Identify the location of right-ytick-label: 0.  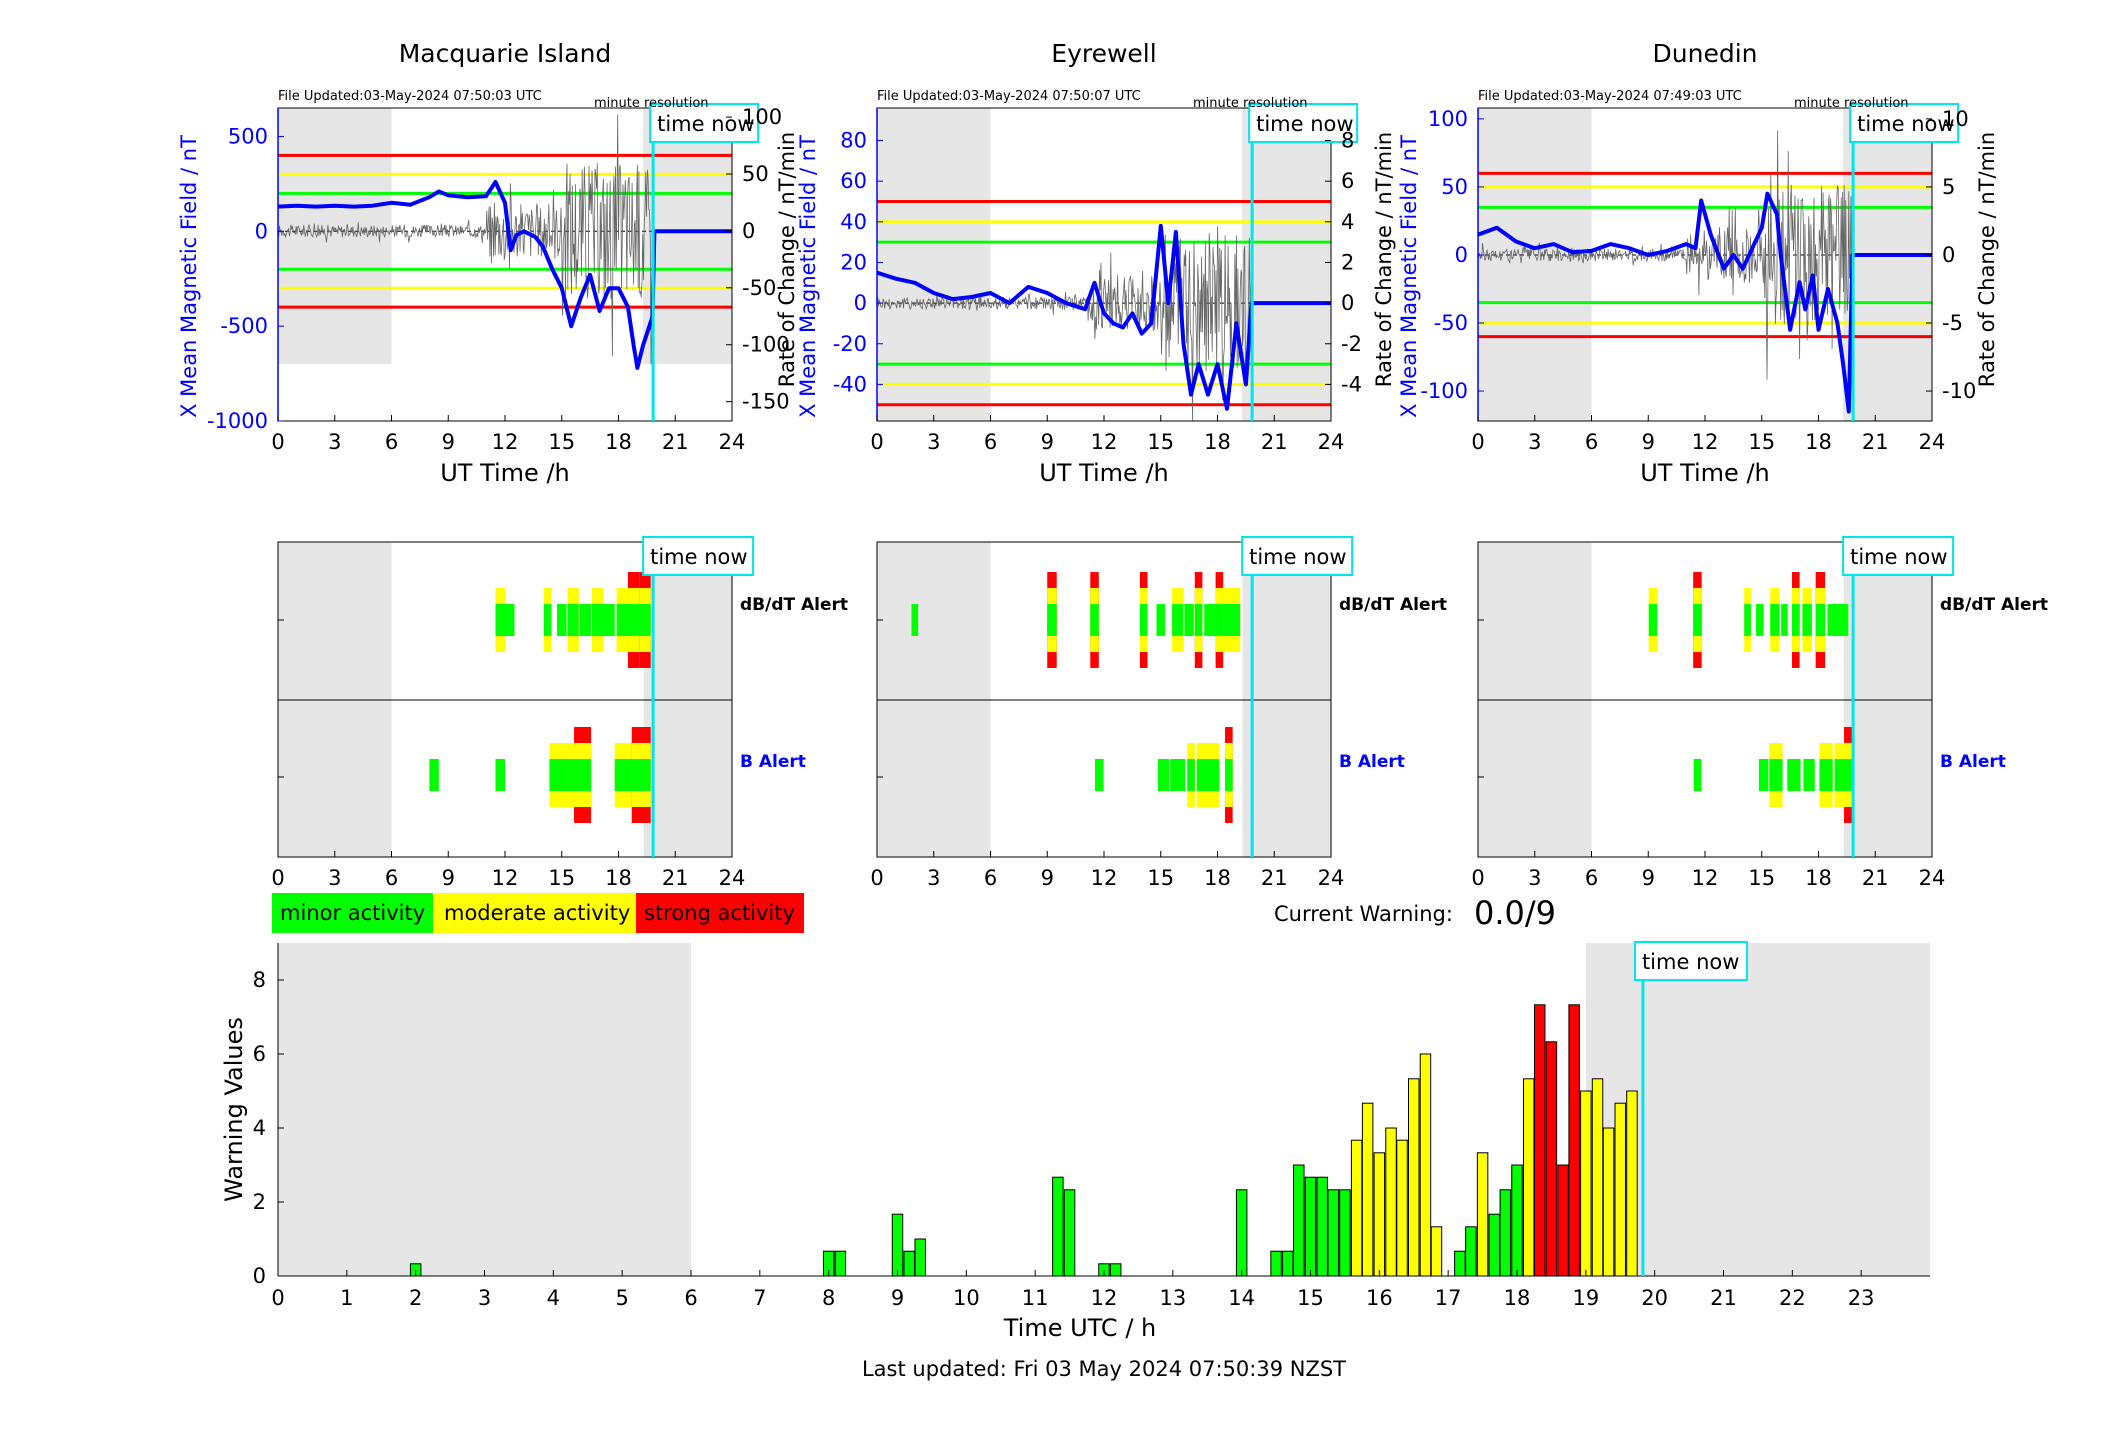
(1347, 303).